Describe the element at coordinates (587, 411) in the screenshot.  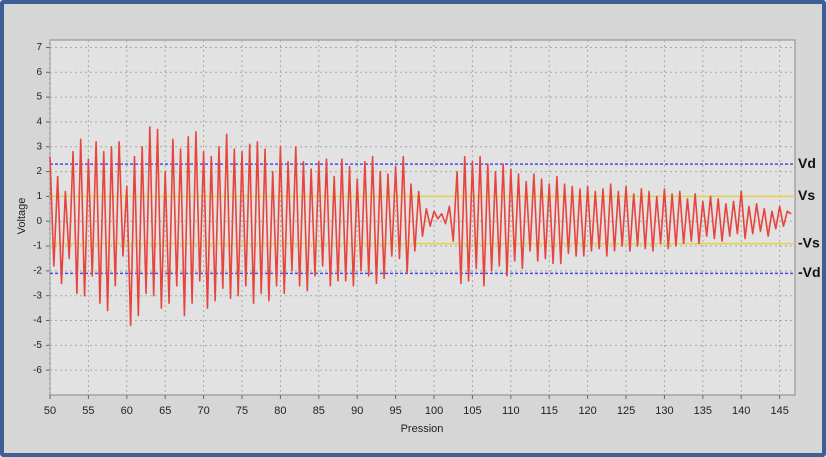
I see `x-tick-label: 120` at that location.